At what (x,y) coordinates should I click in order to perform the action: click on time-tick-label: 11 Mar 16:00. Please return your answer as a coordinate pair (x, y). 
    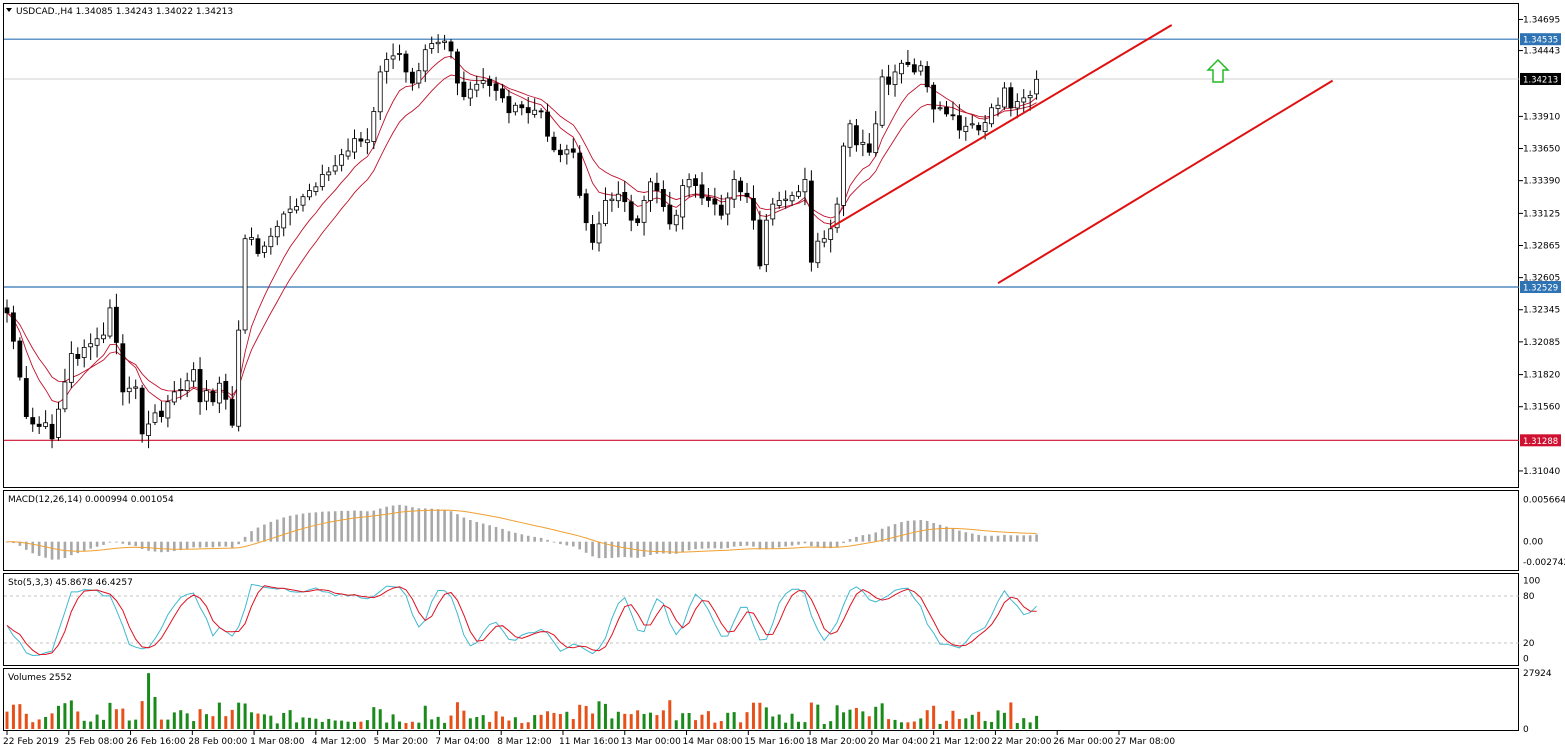
    Looking at the image, I should click on (589, 742).